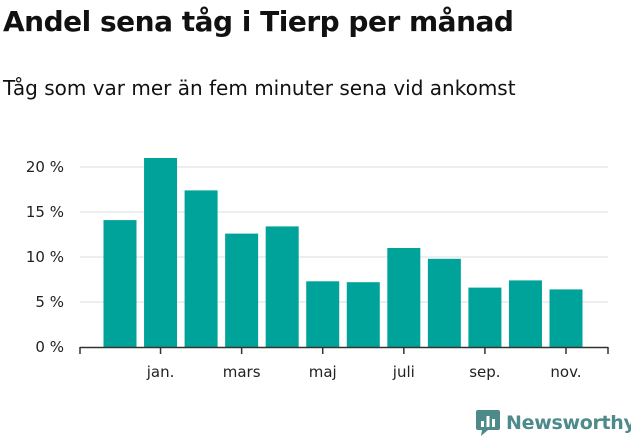  What do you see at coordinates (566, 318) in the screenshot?
I see `bar-nov` at bounding box center [566, 318].